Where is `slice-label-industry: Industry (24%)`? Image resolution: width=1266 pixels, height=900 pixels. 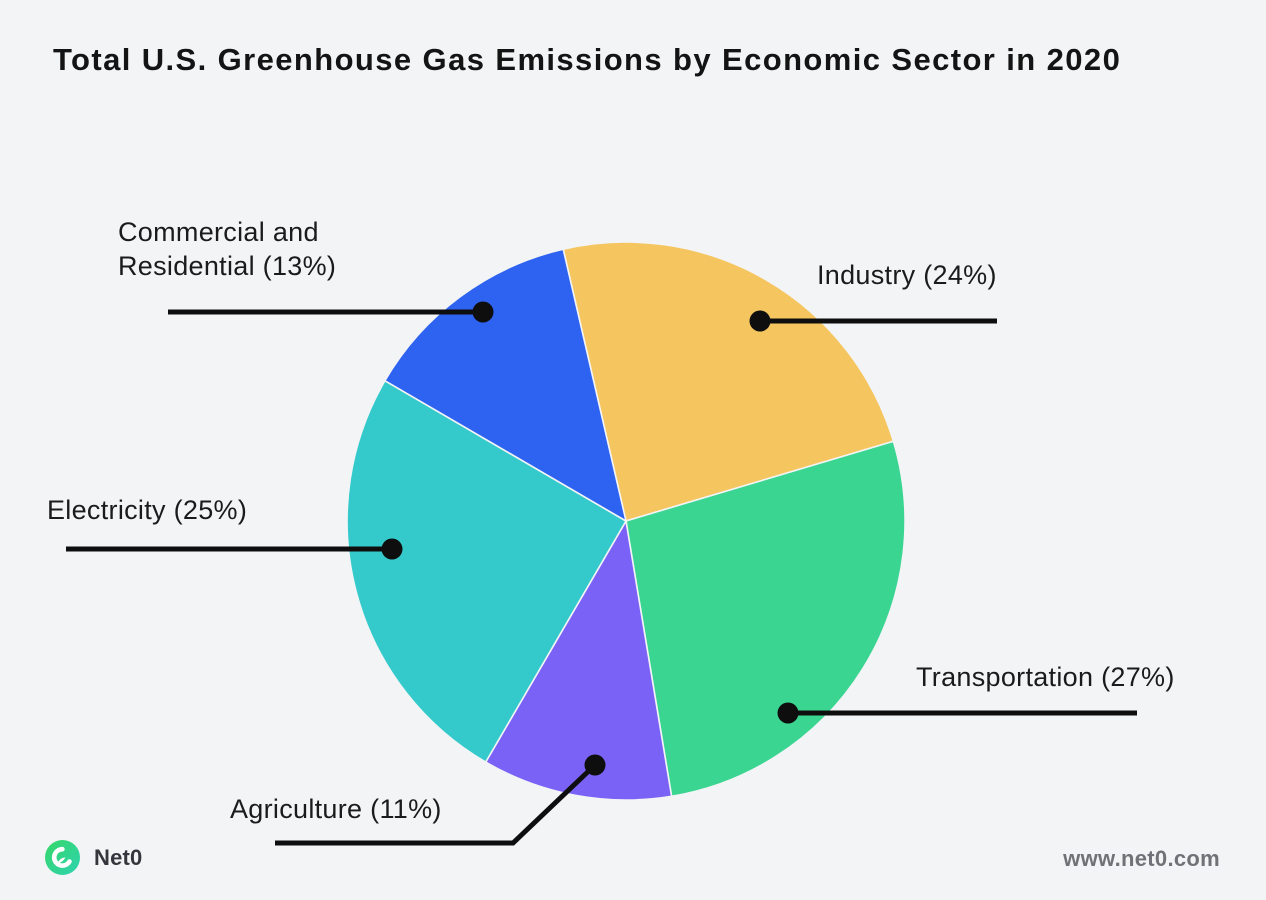 slice-label-industry: Industry (24%) is located at coordinates (907, 275).